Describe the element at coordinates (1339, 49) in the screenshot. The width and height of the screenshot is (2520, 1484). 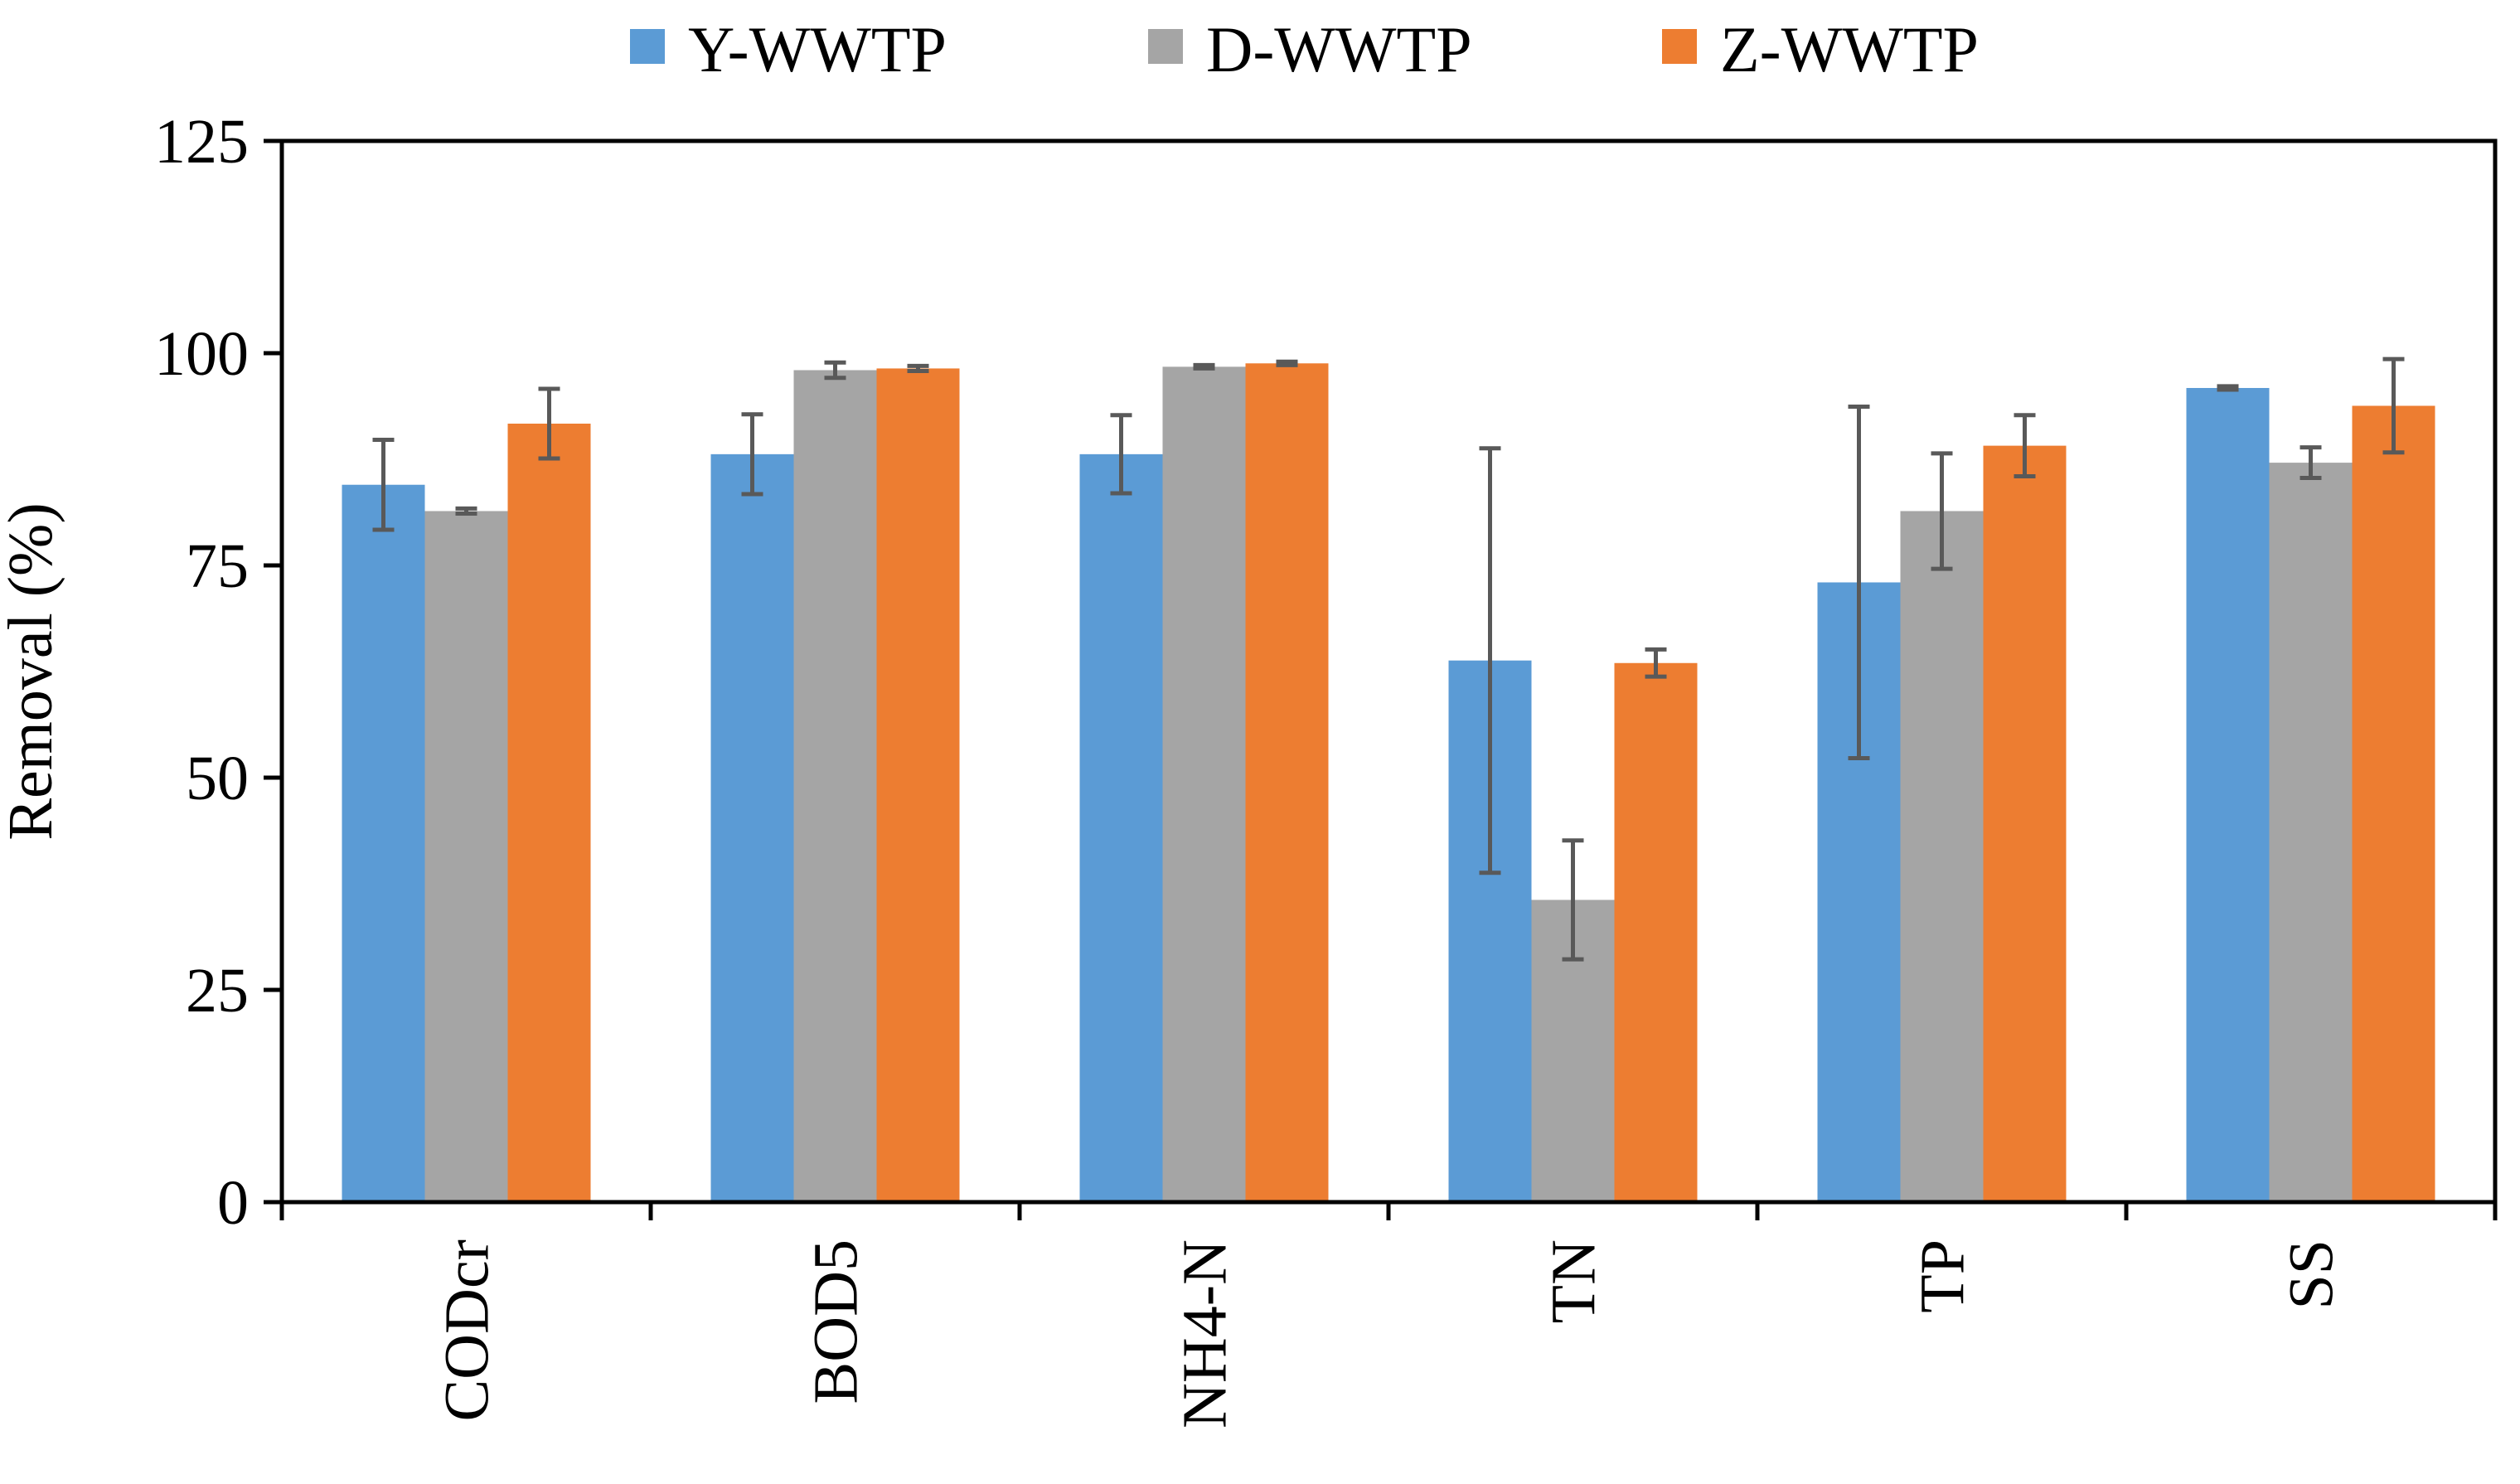
I see `legend-label-D-WWTP: D-WWTP` at that location.